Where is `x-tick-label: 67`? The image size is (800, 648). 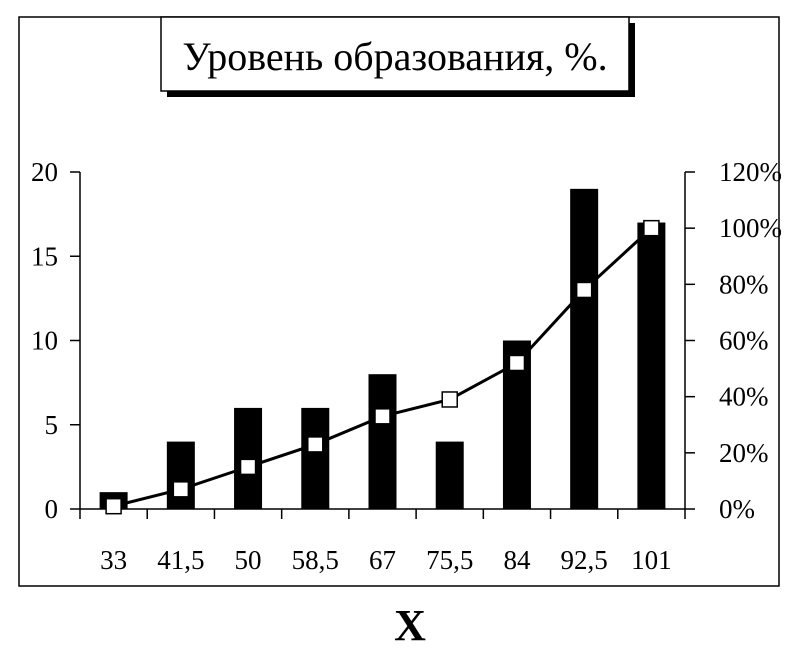 x-tick-label: 67 is located at coordinates (382, 560).